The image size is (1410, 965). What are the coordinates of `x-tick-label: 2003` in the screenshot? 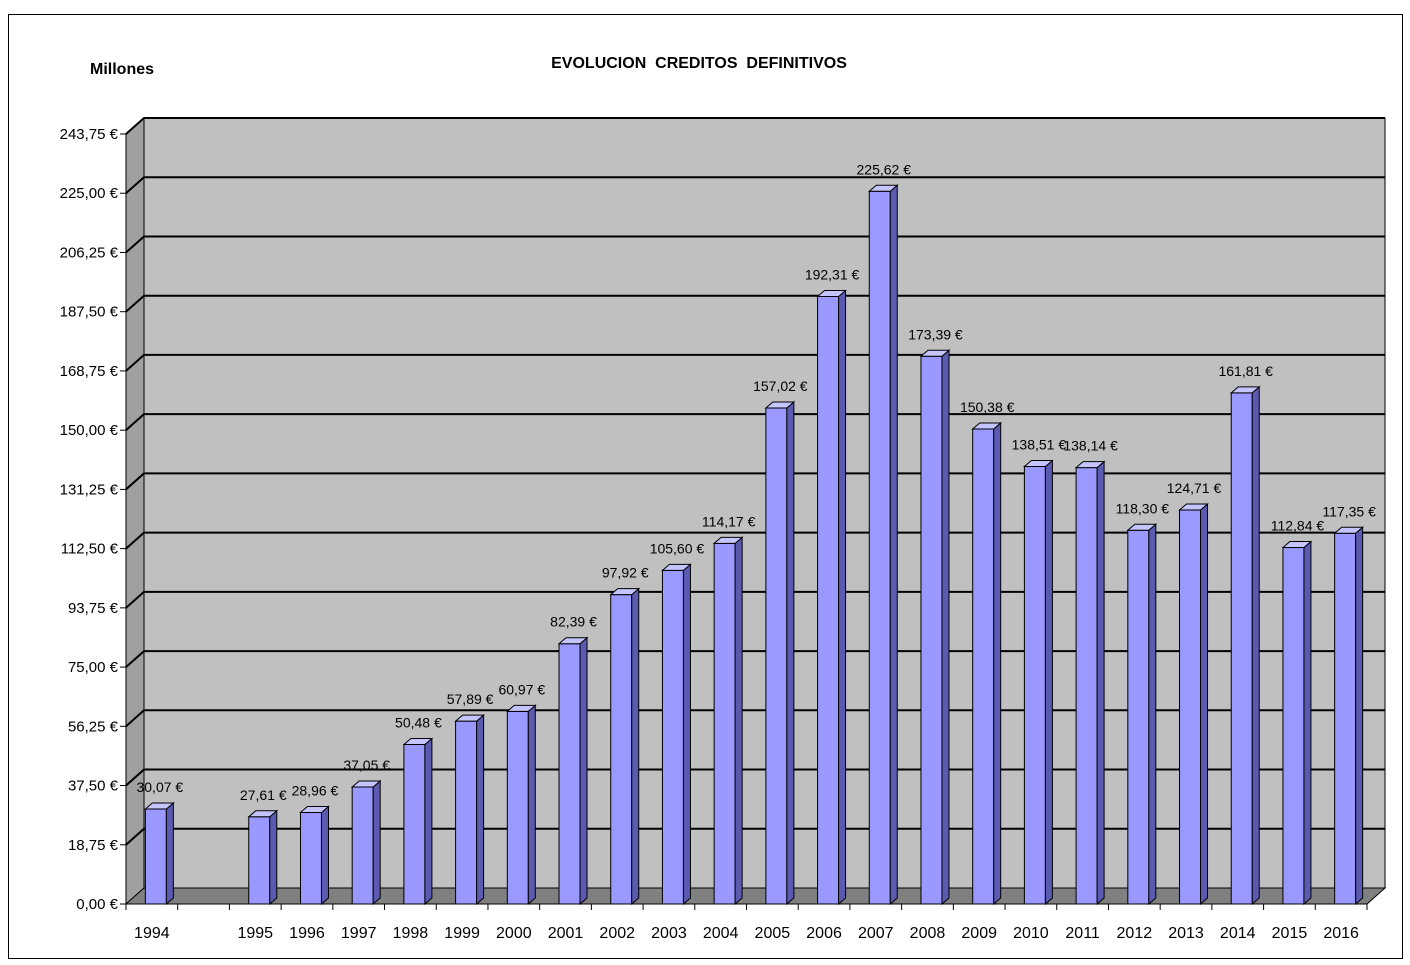 It's located at (669, 933).